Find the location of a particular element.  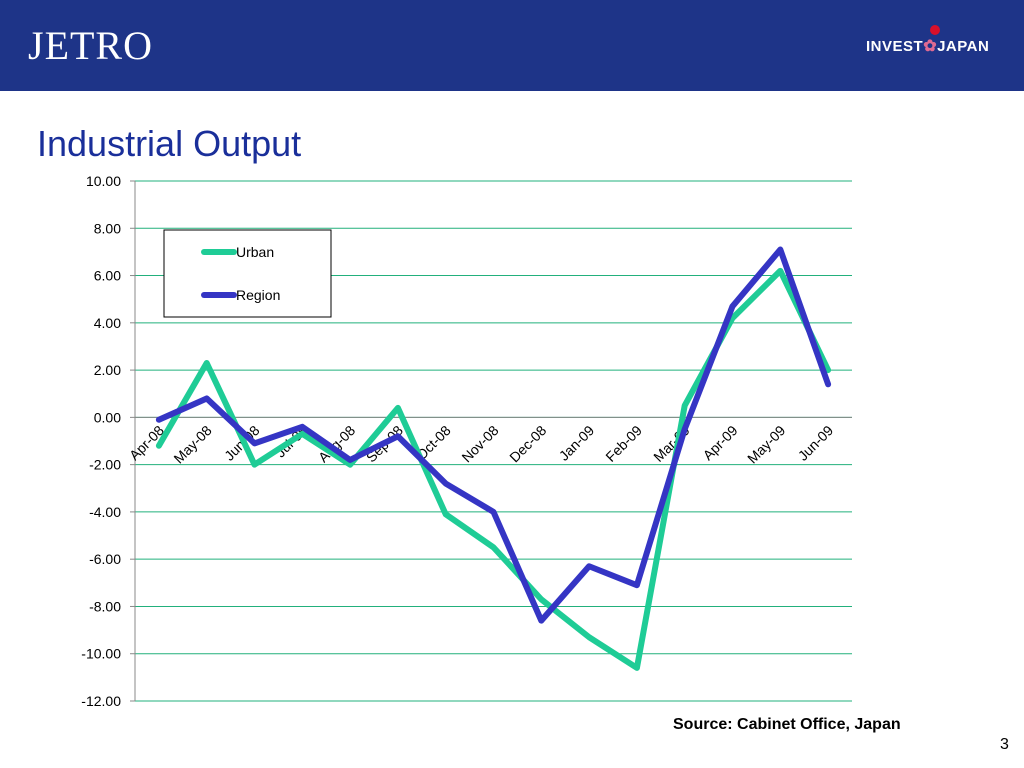

y-tick-label: 0.00 is located at coordinates (107, 417).